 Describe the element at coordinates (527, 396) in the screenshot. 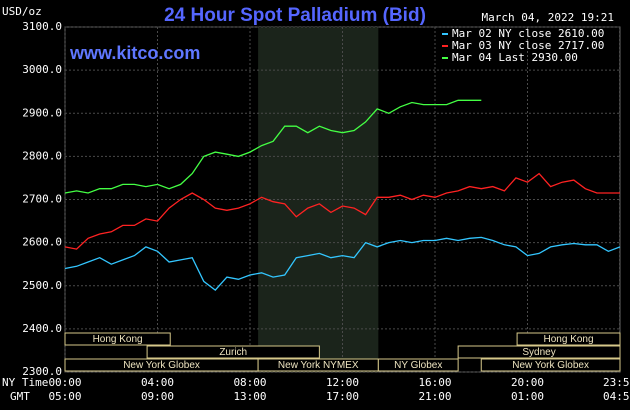

I see `gmt-tick-label: 01:00` at that location.